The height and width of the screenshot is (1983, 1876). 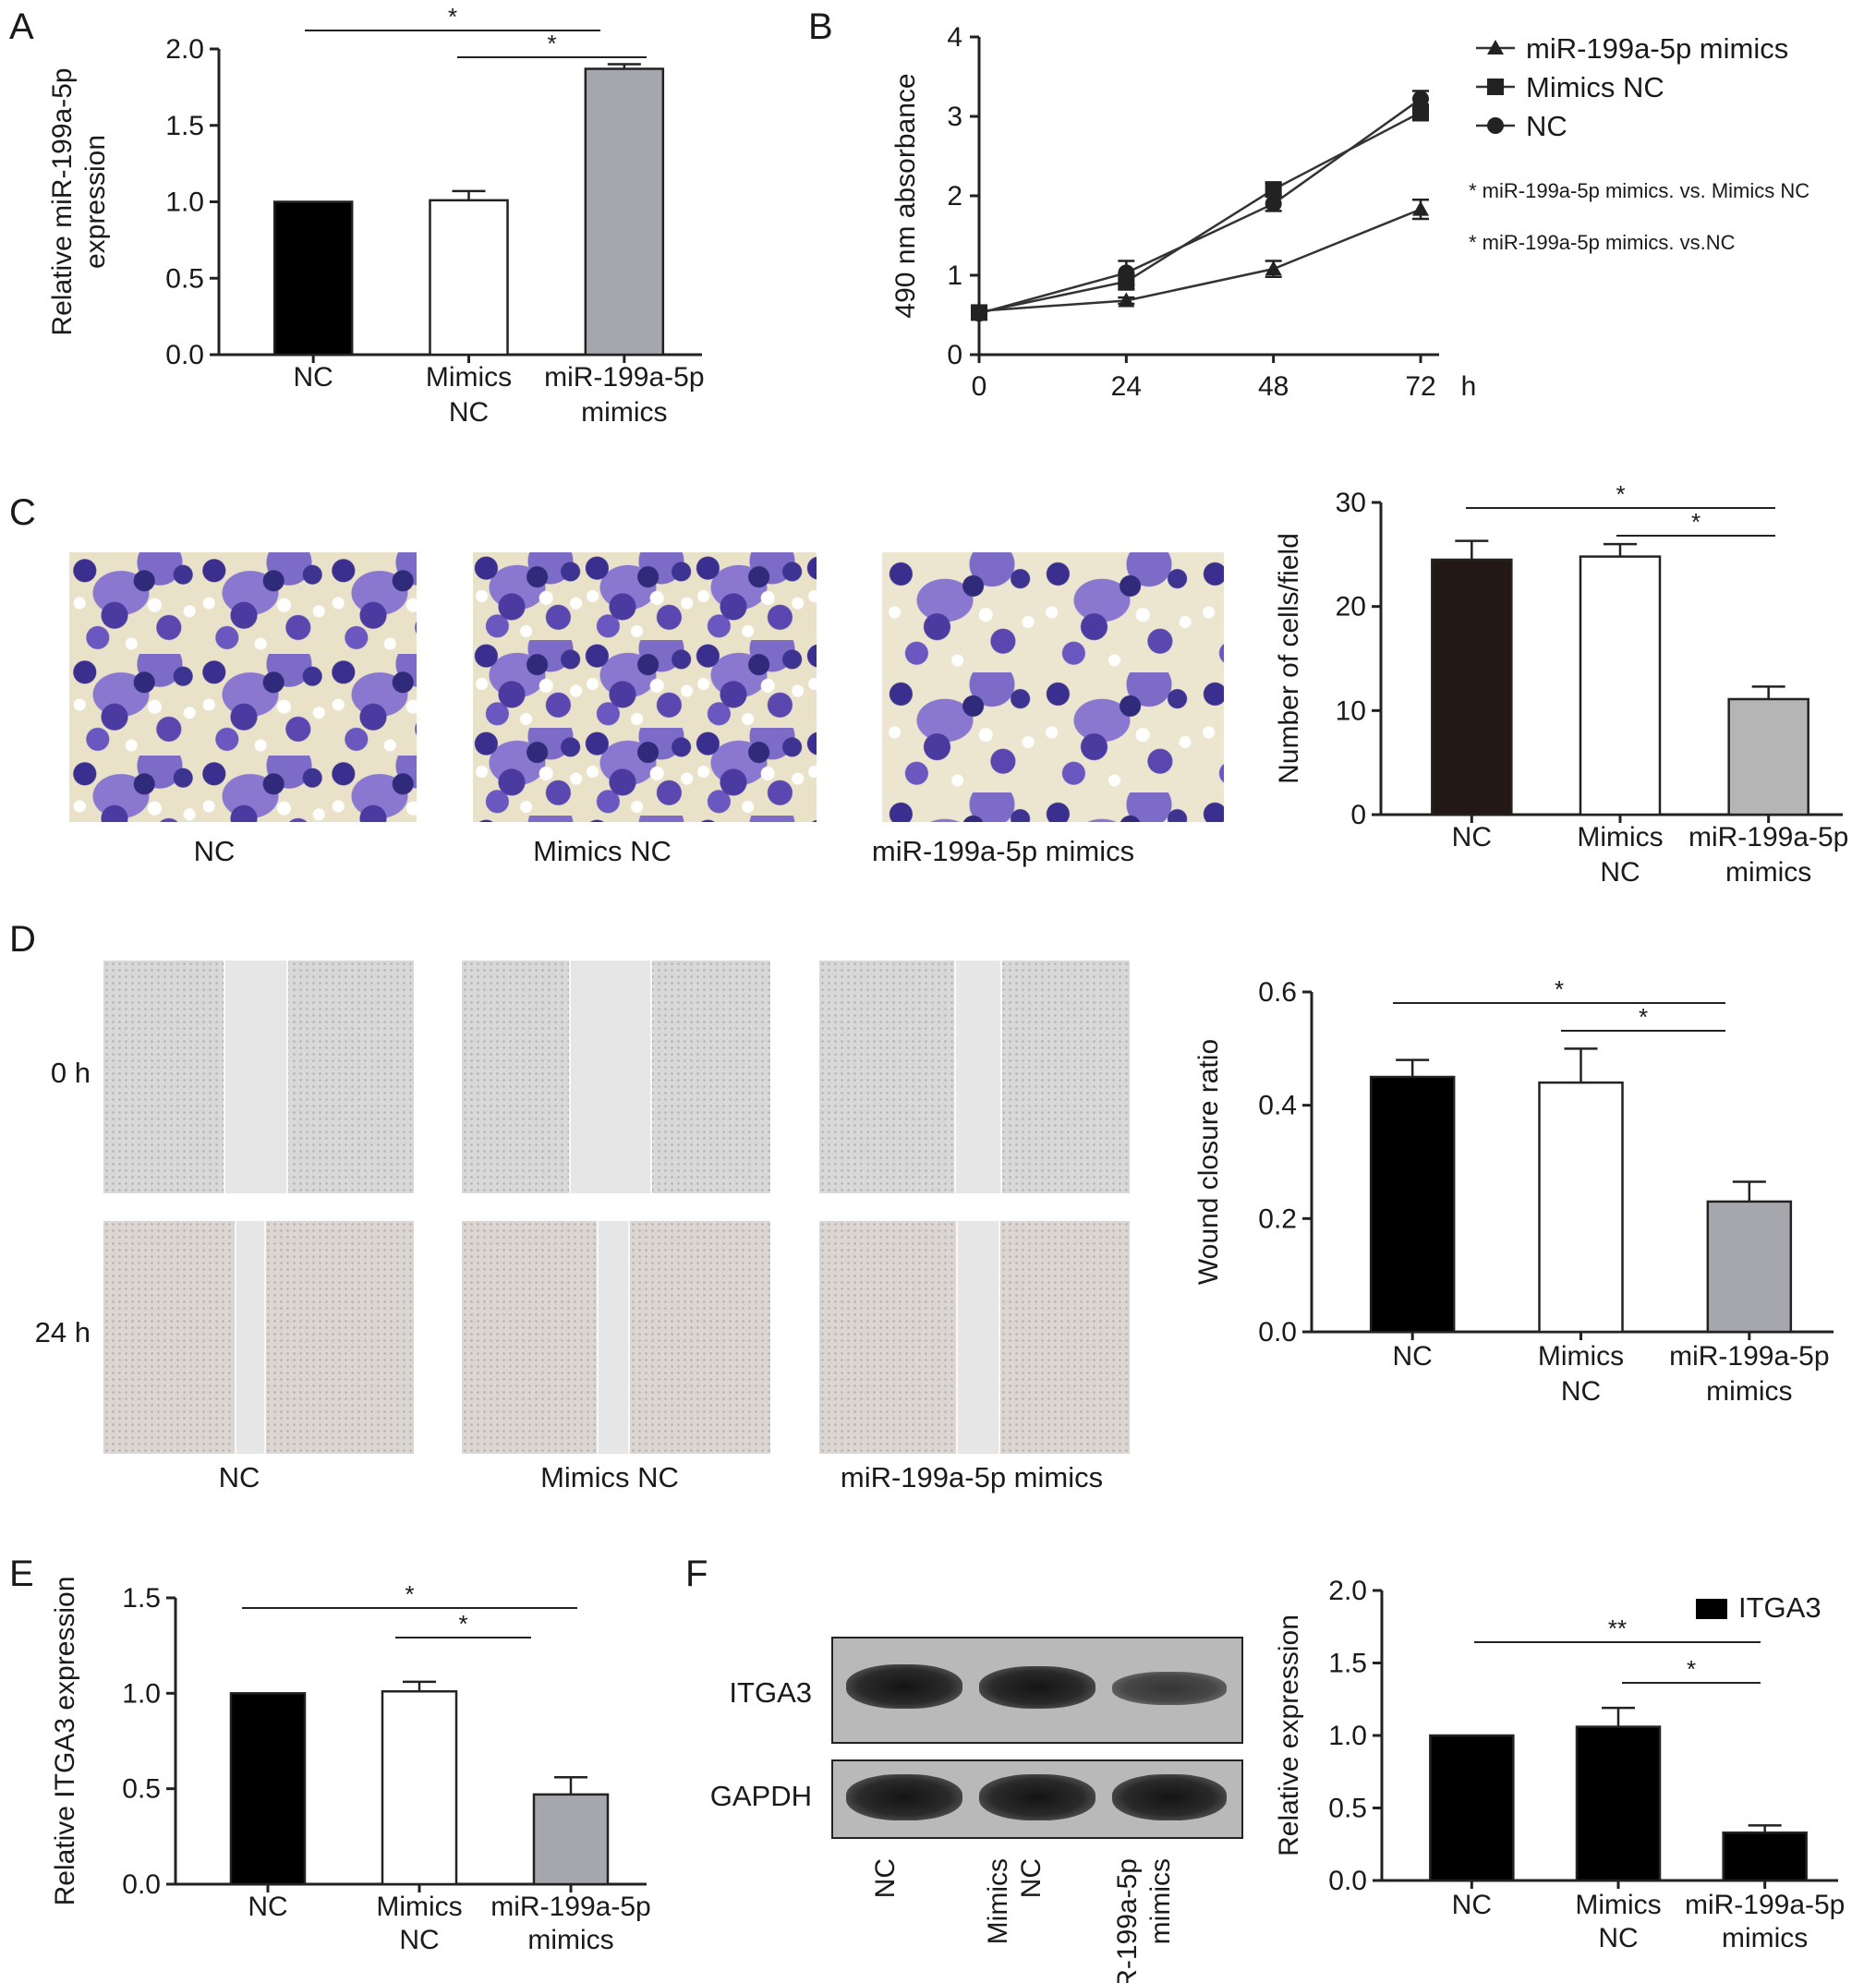 What do you see at coordinates (1617, 1628) in the screenshot?
I see `significance-label: **` at bounding box center [1617, 1628].